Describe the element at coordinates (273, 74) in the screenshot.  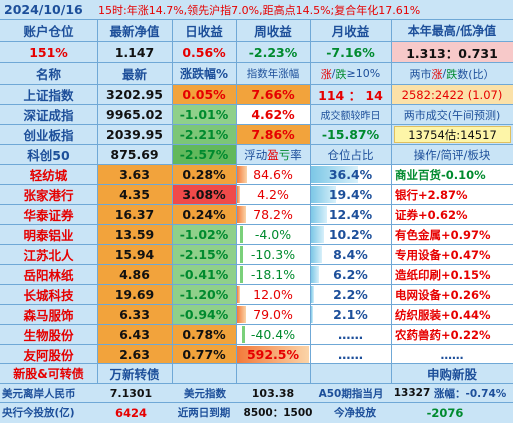
I see `col-header-year-change: 指数年涨幅` at that location.